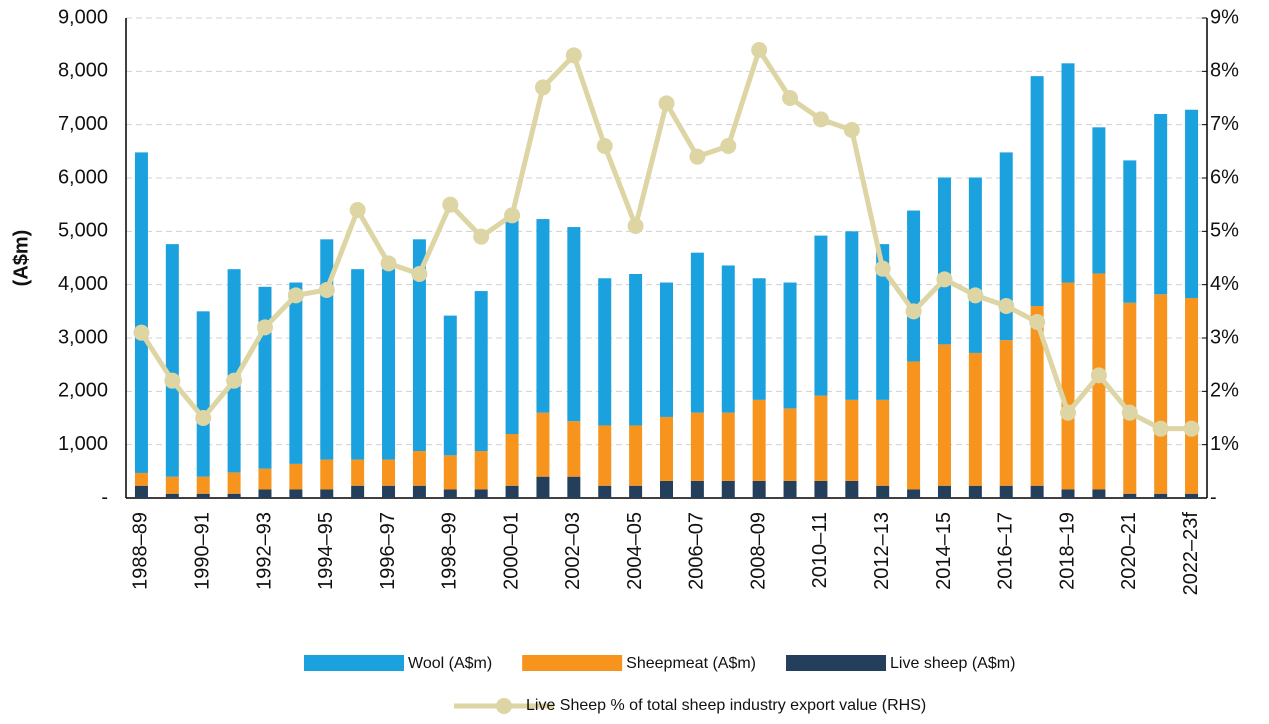 The image size is (1269, 724). I want to click on y-tick-label: 1,000, so click(83, 444).